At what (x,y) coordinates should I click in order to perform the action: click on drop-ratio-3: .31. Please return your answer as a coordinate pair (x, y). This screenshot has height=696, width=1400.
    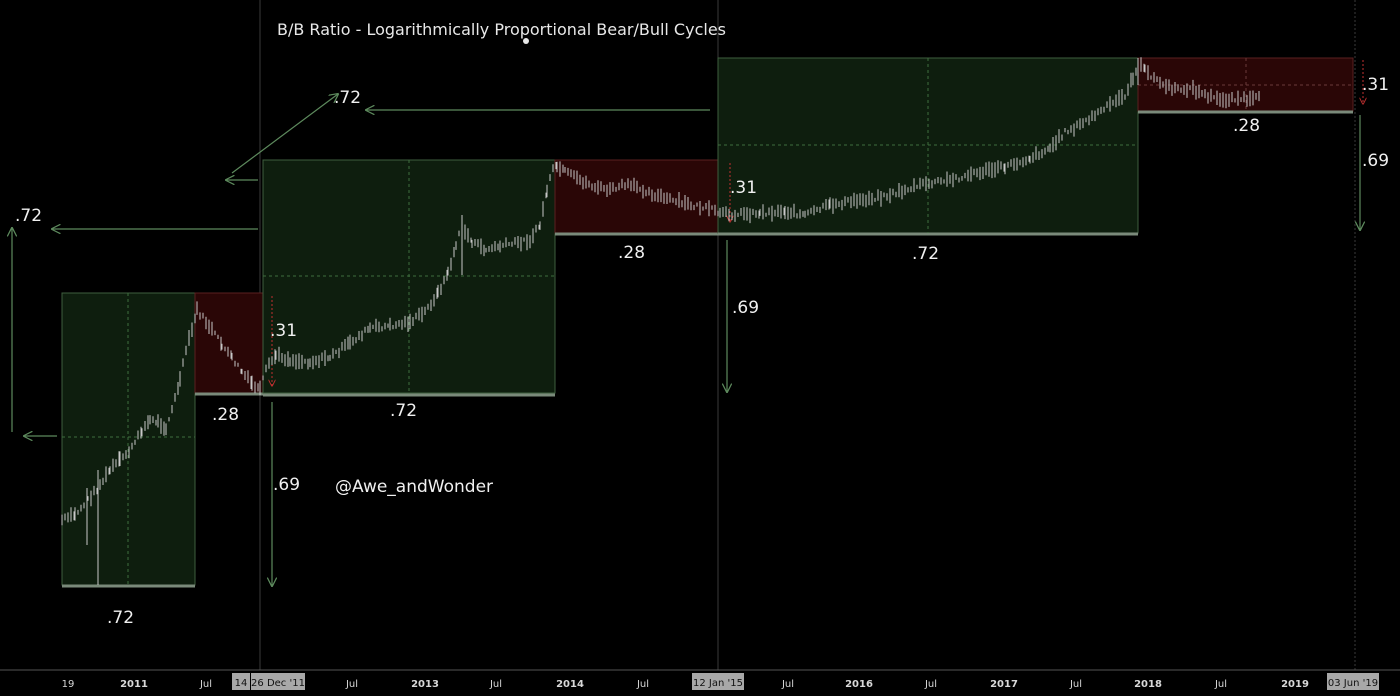
    Looking at the image, I should click on (1375, 85).